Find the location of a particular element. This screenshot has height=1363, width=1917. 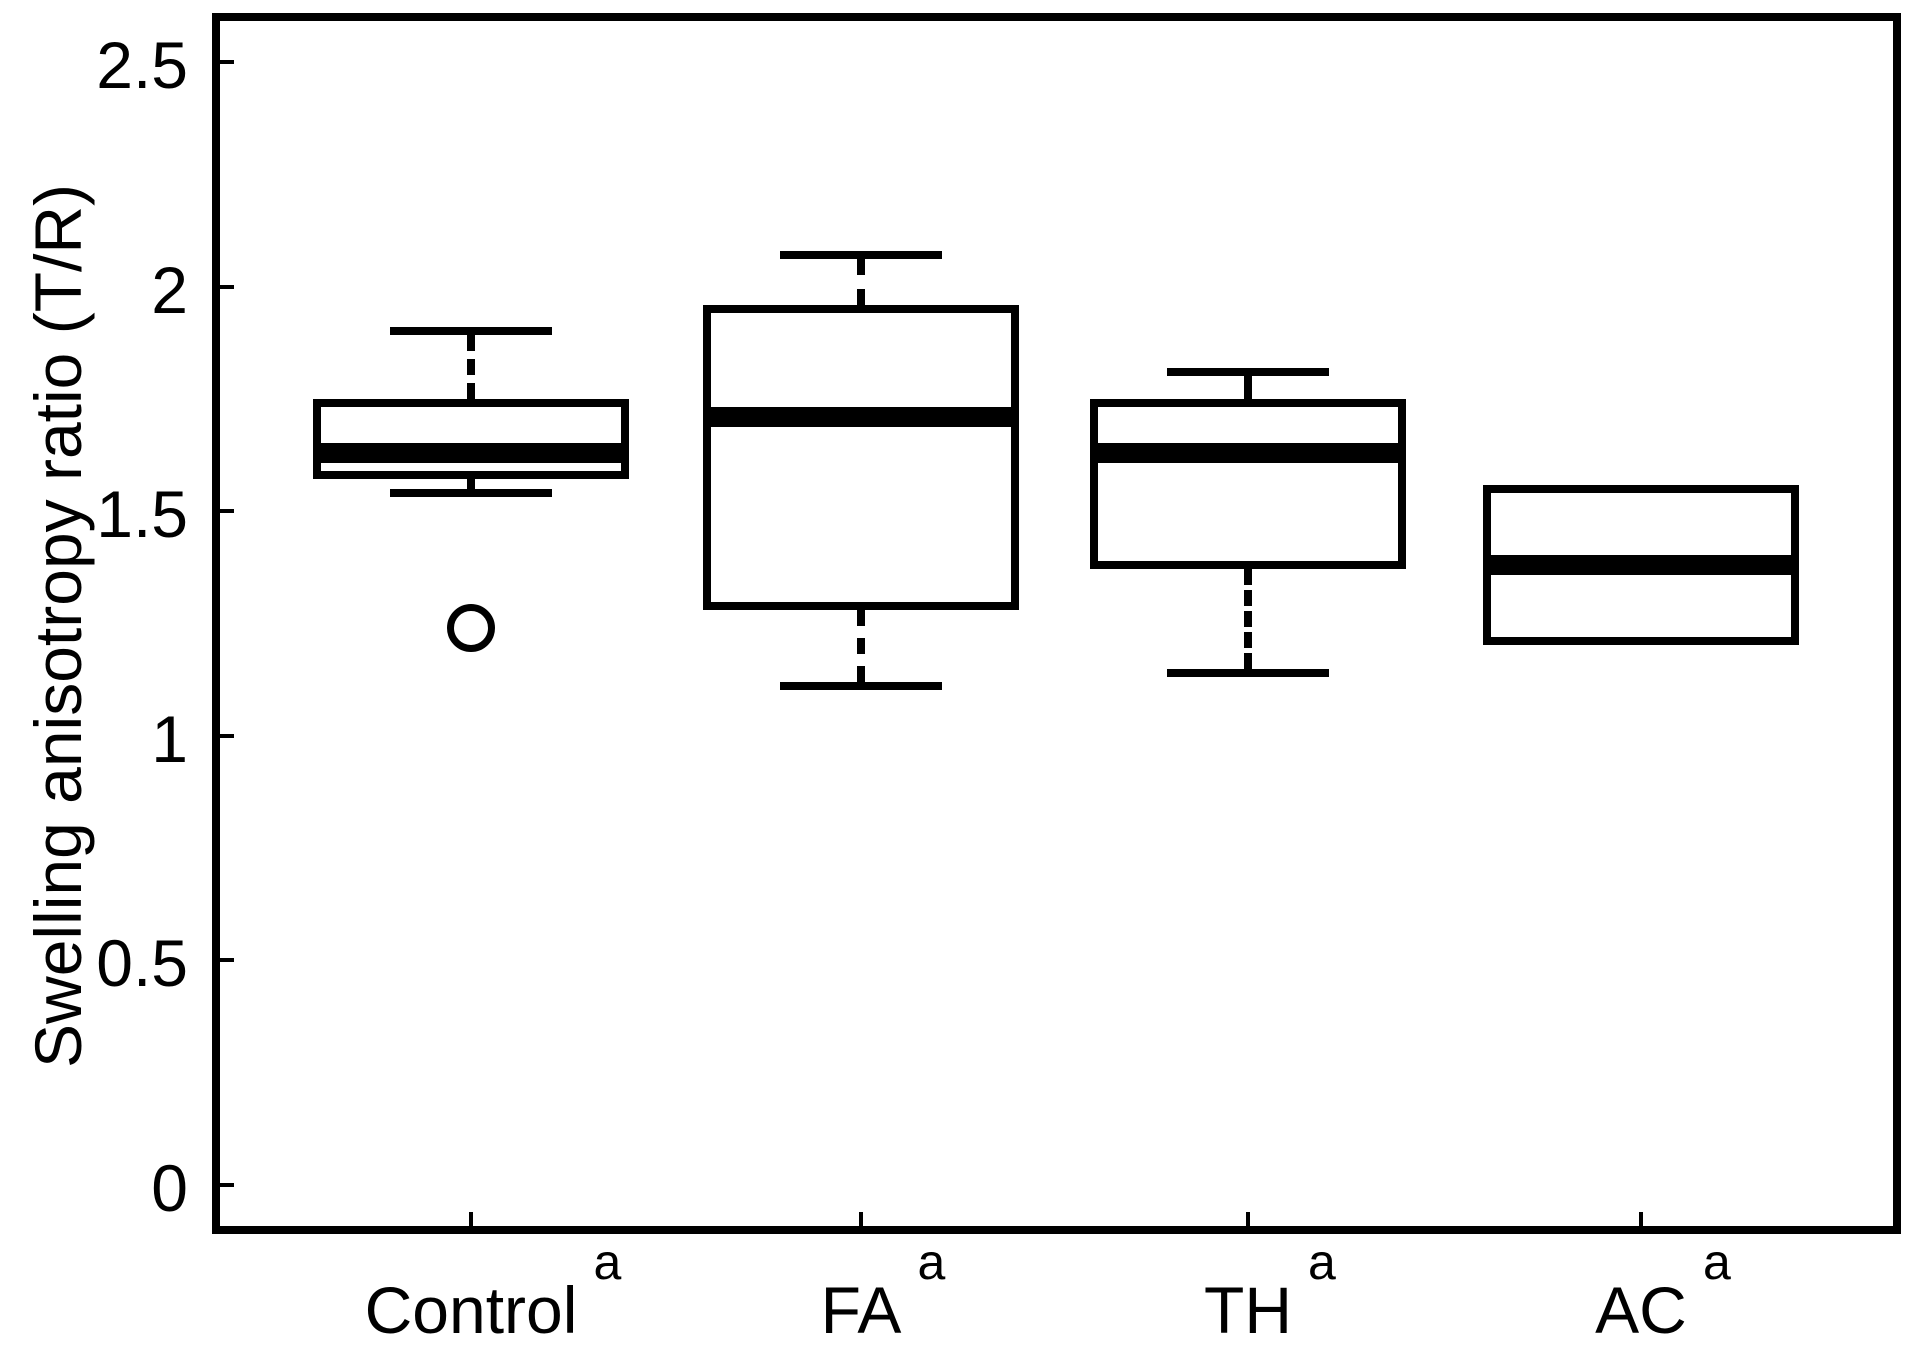

x-category-label: Control is located at coordinates (471, 1310).